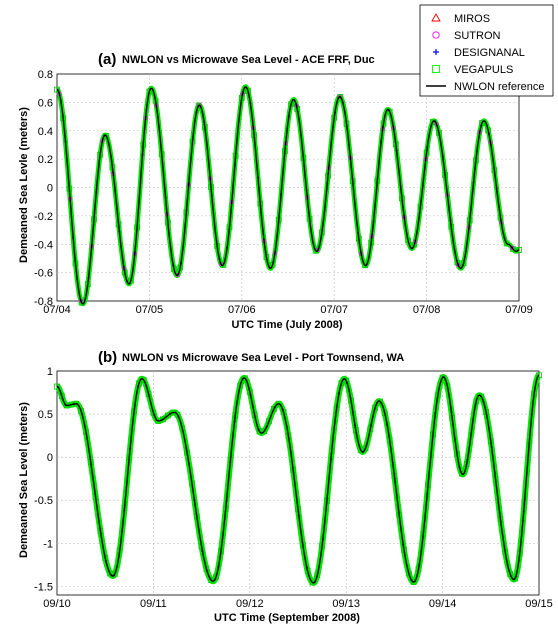 Image resolution: width=558 pixels, height=631 pixels. I want to click on x-tick-label: 09/15, so click(539, 604).